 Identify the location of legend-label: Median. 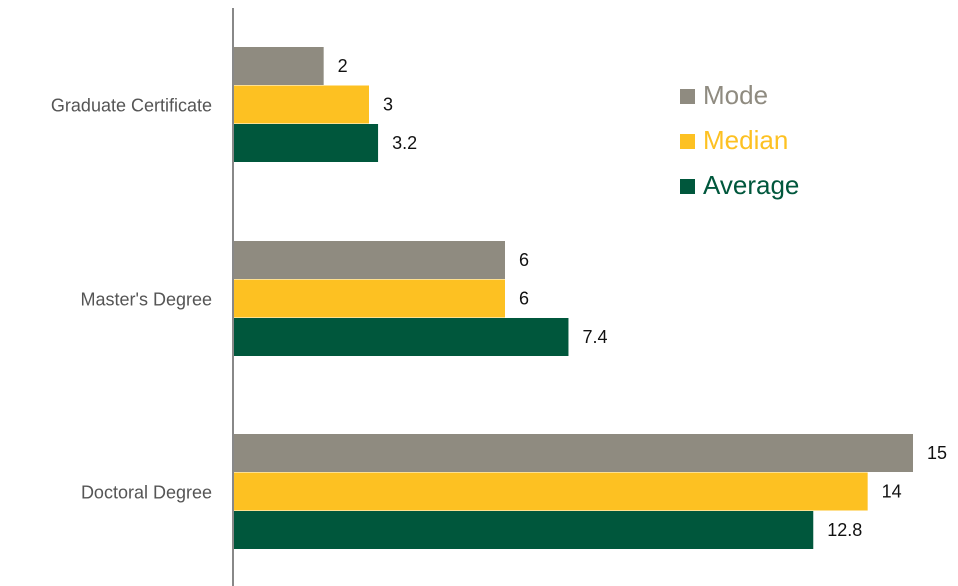
(745, 140).